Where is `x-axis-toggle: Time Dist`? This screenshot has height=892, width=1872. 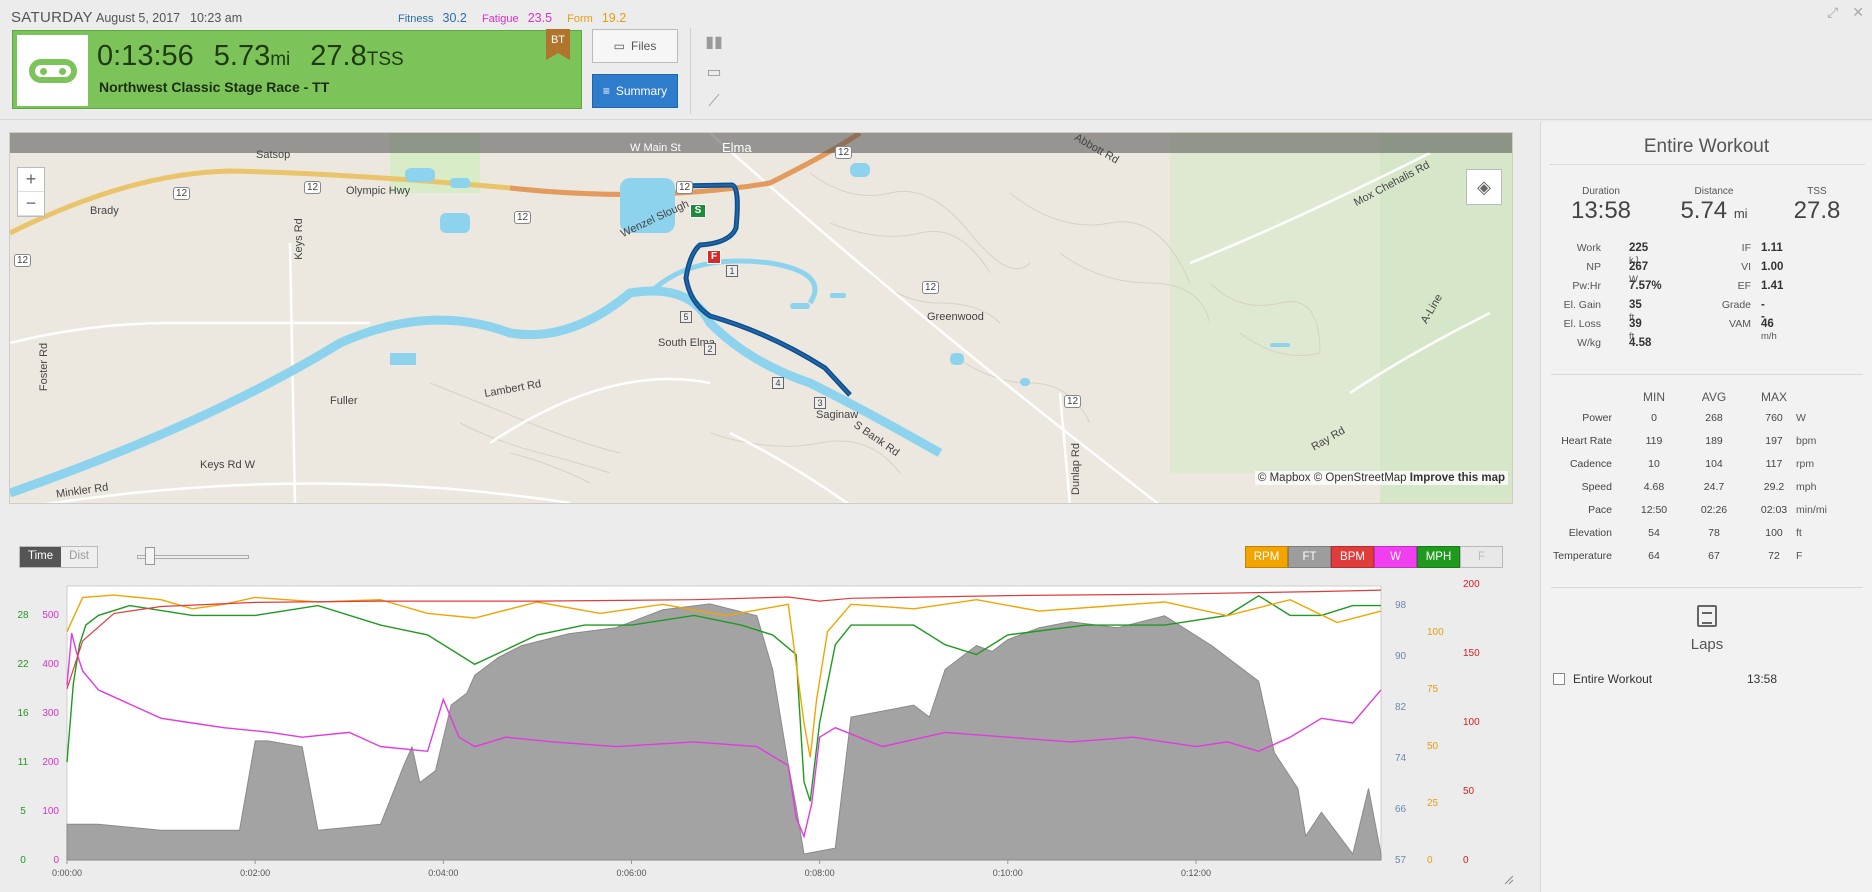 x-axis-toggle: Time Dist is located at coordinates (58, 557).